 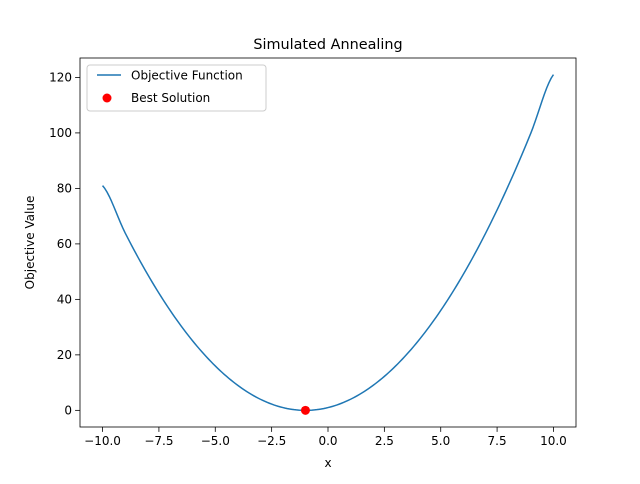 What do you see at coordinates (170, 98) in the screenshot?
I see `legend-label-best-solution: Best Solution` at bounding box center [170, 98].